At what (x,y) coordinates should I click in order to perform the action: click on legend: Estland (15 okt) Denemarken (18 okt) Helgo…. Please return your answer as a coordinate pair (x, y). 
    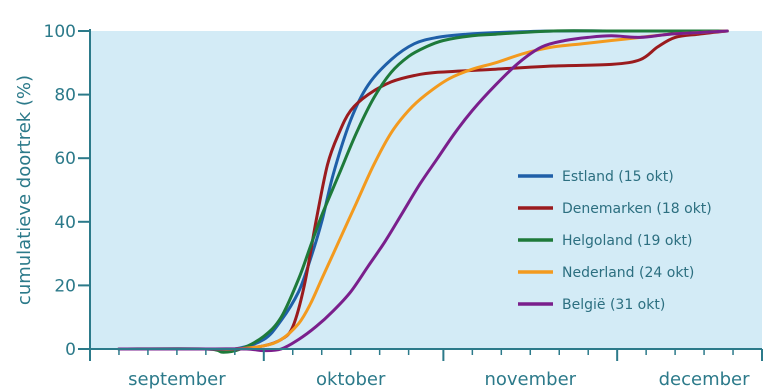
    Looking at the image, I should click on (615, 241).